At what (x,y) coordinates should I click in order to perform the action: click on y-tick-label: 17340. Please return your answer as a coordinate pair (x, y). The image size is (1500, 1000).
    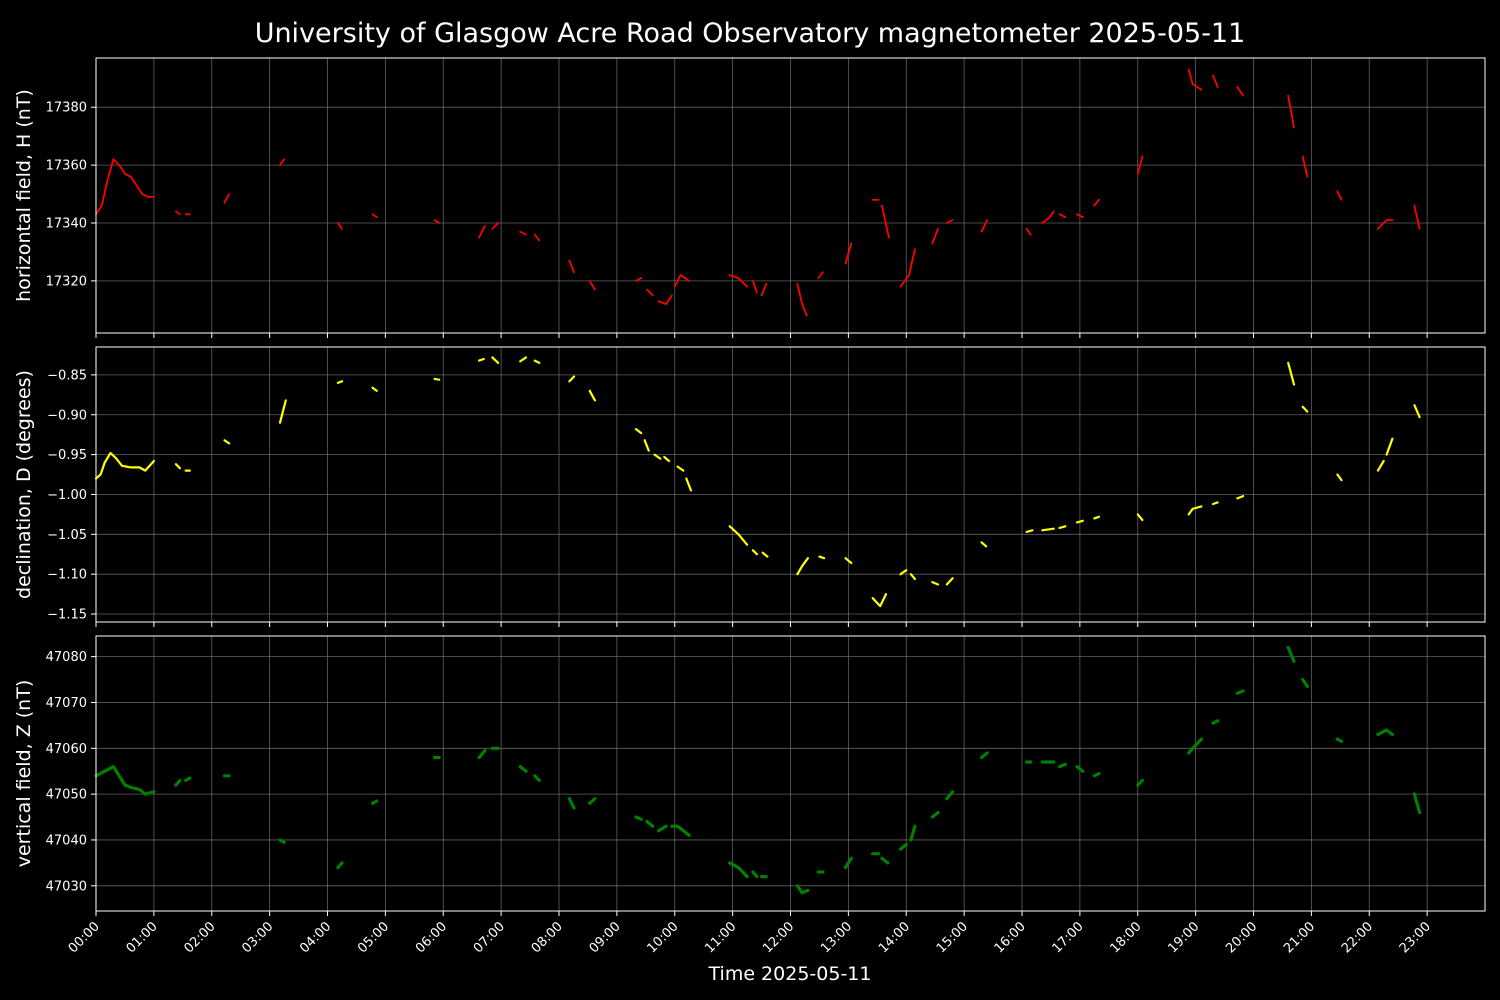
    Looking at the image, I should click on (66, 224).